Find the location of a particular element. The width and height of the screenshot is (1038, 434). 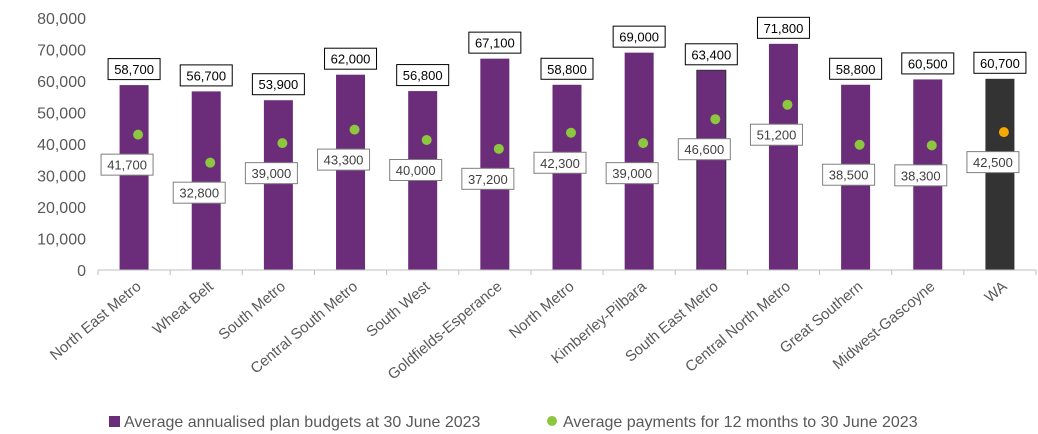

category-label: WA is located at coordinates (995, 292).